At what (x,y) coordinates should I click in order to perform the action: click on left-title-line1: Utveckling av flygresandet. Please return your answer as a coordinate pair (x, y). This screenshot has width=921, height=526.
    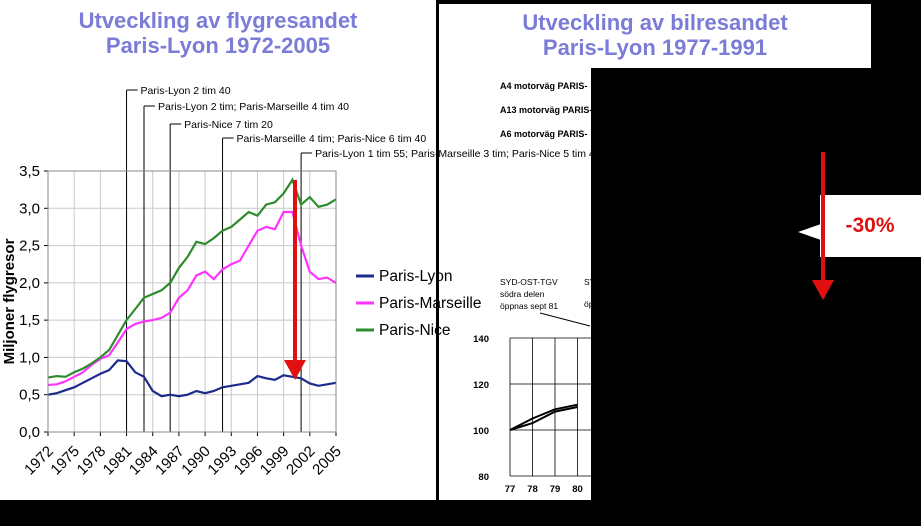
    Looking at the image, I should click on (218, 20).